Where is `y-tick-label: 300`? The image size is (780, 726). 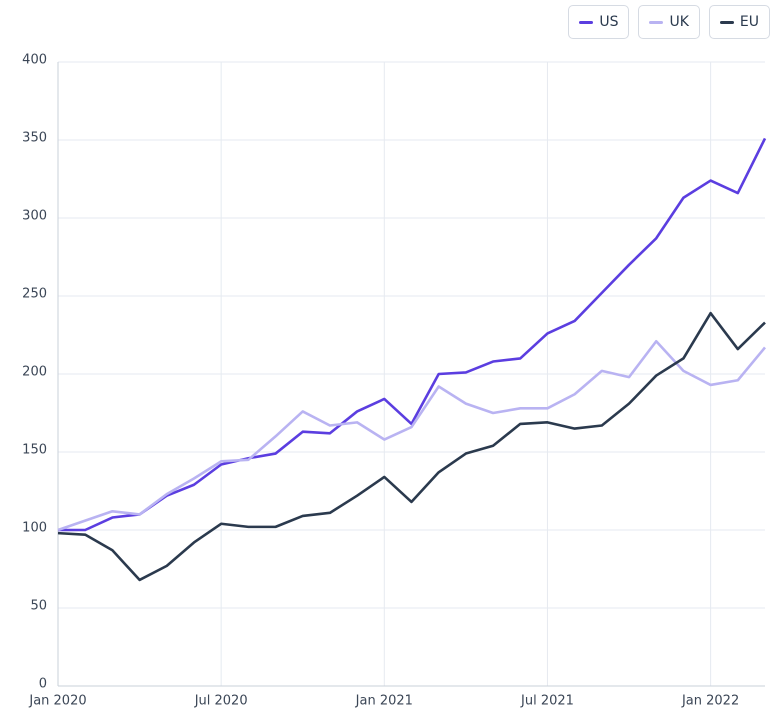 y-tick-label: 300 is located at coordinates (34, 216).